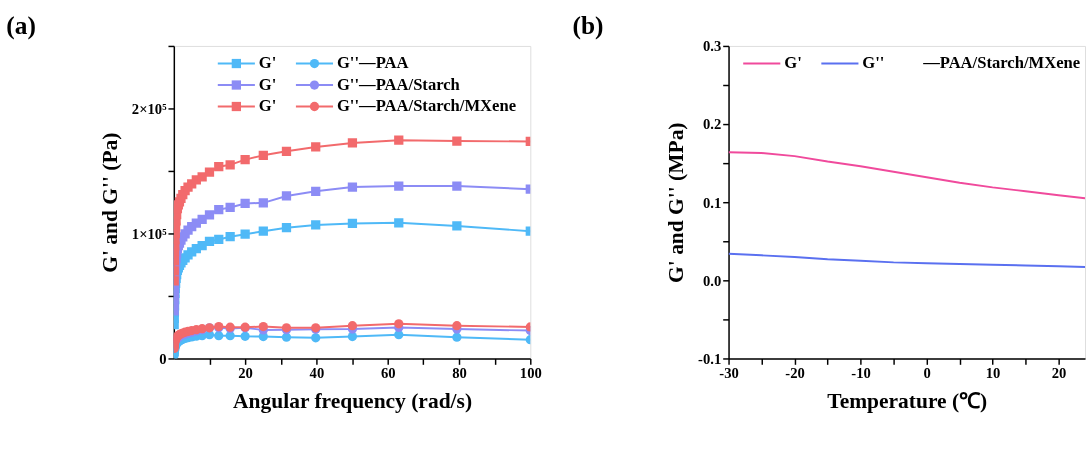  I want to click on y-tick-label: 1×10⁵, so click(149, 233).